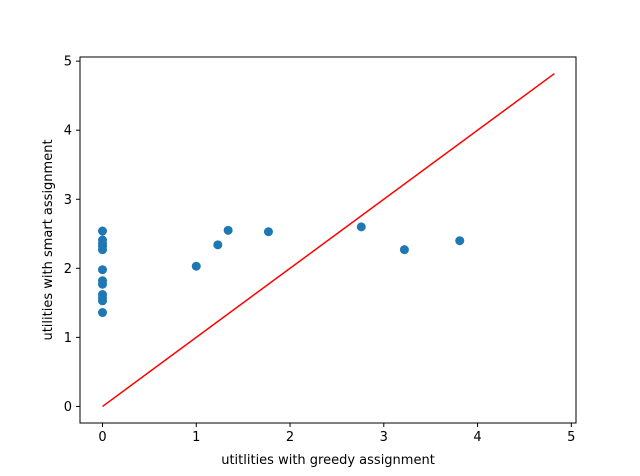 The height and width of the screenshot is (476, 640). What do you see at coordinates (68, 200) in the screenshot?
I see `y-tick-label: 3` at bounding box center [68, 200].